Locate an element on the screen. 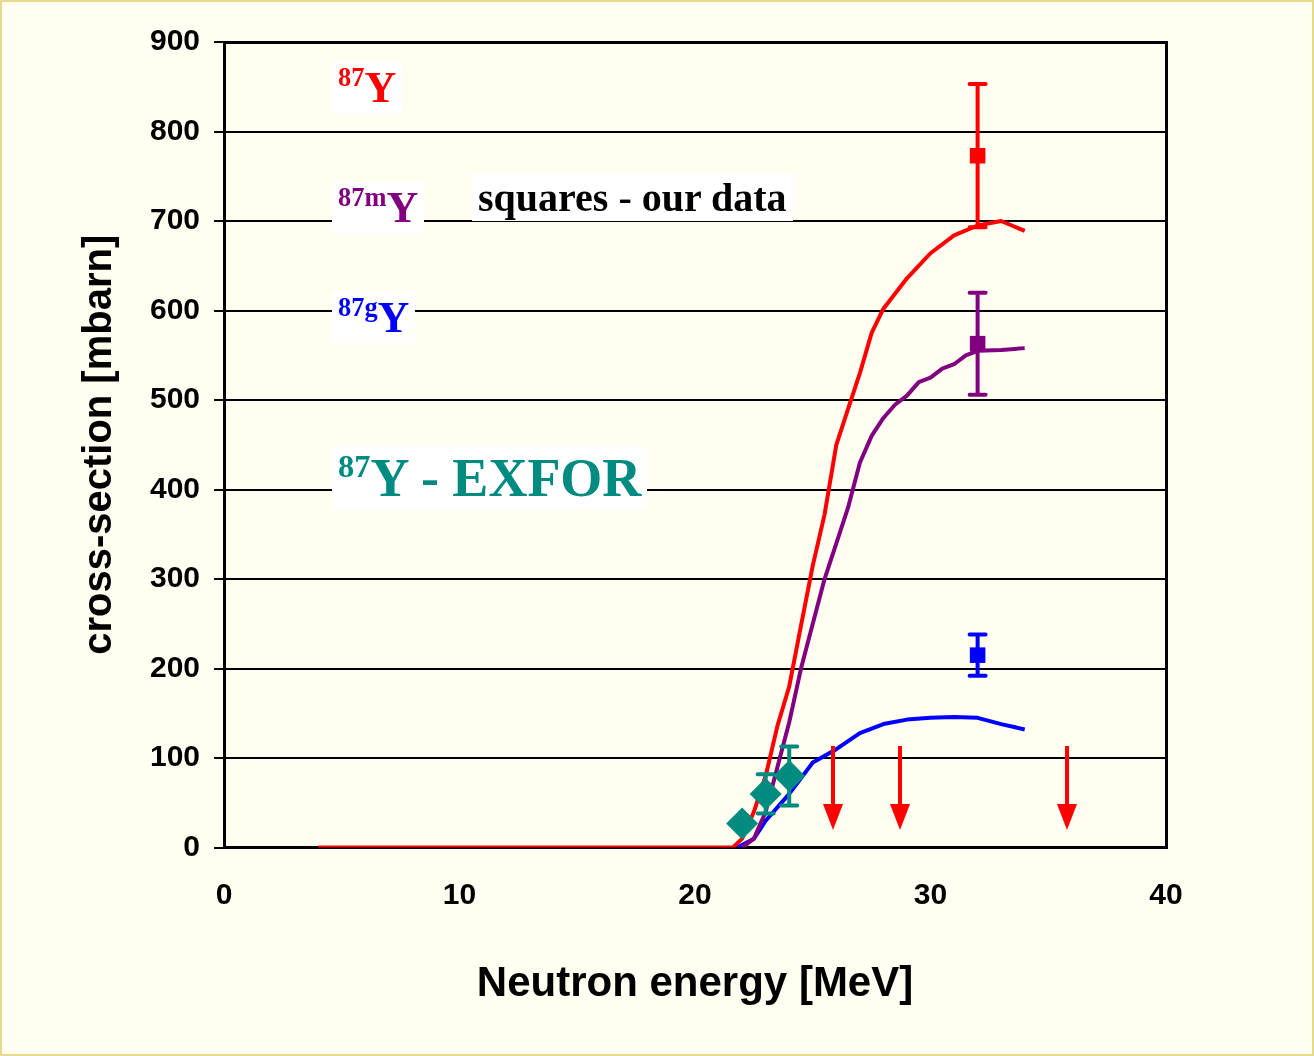 This screenshot has width=1314, height=1056. x-tick-label: 40 is located at coordinates (1166, 893).